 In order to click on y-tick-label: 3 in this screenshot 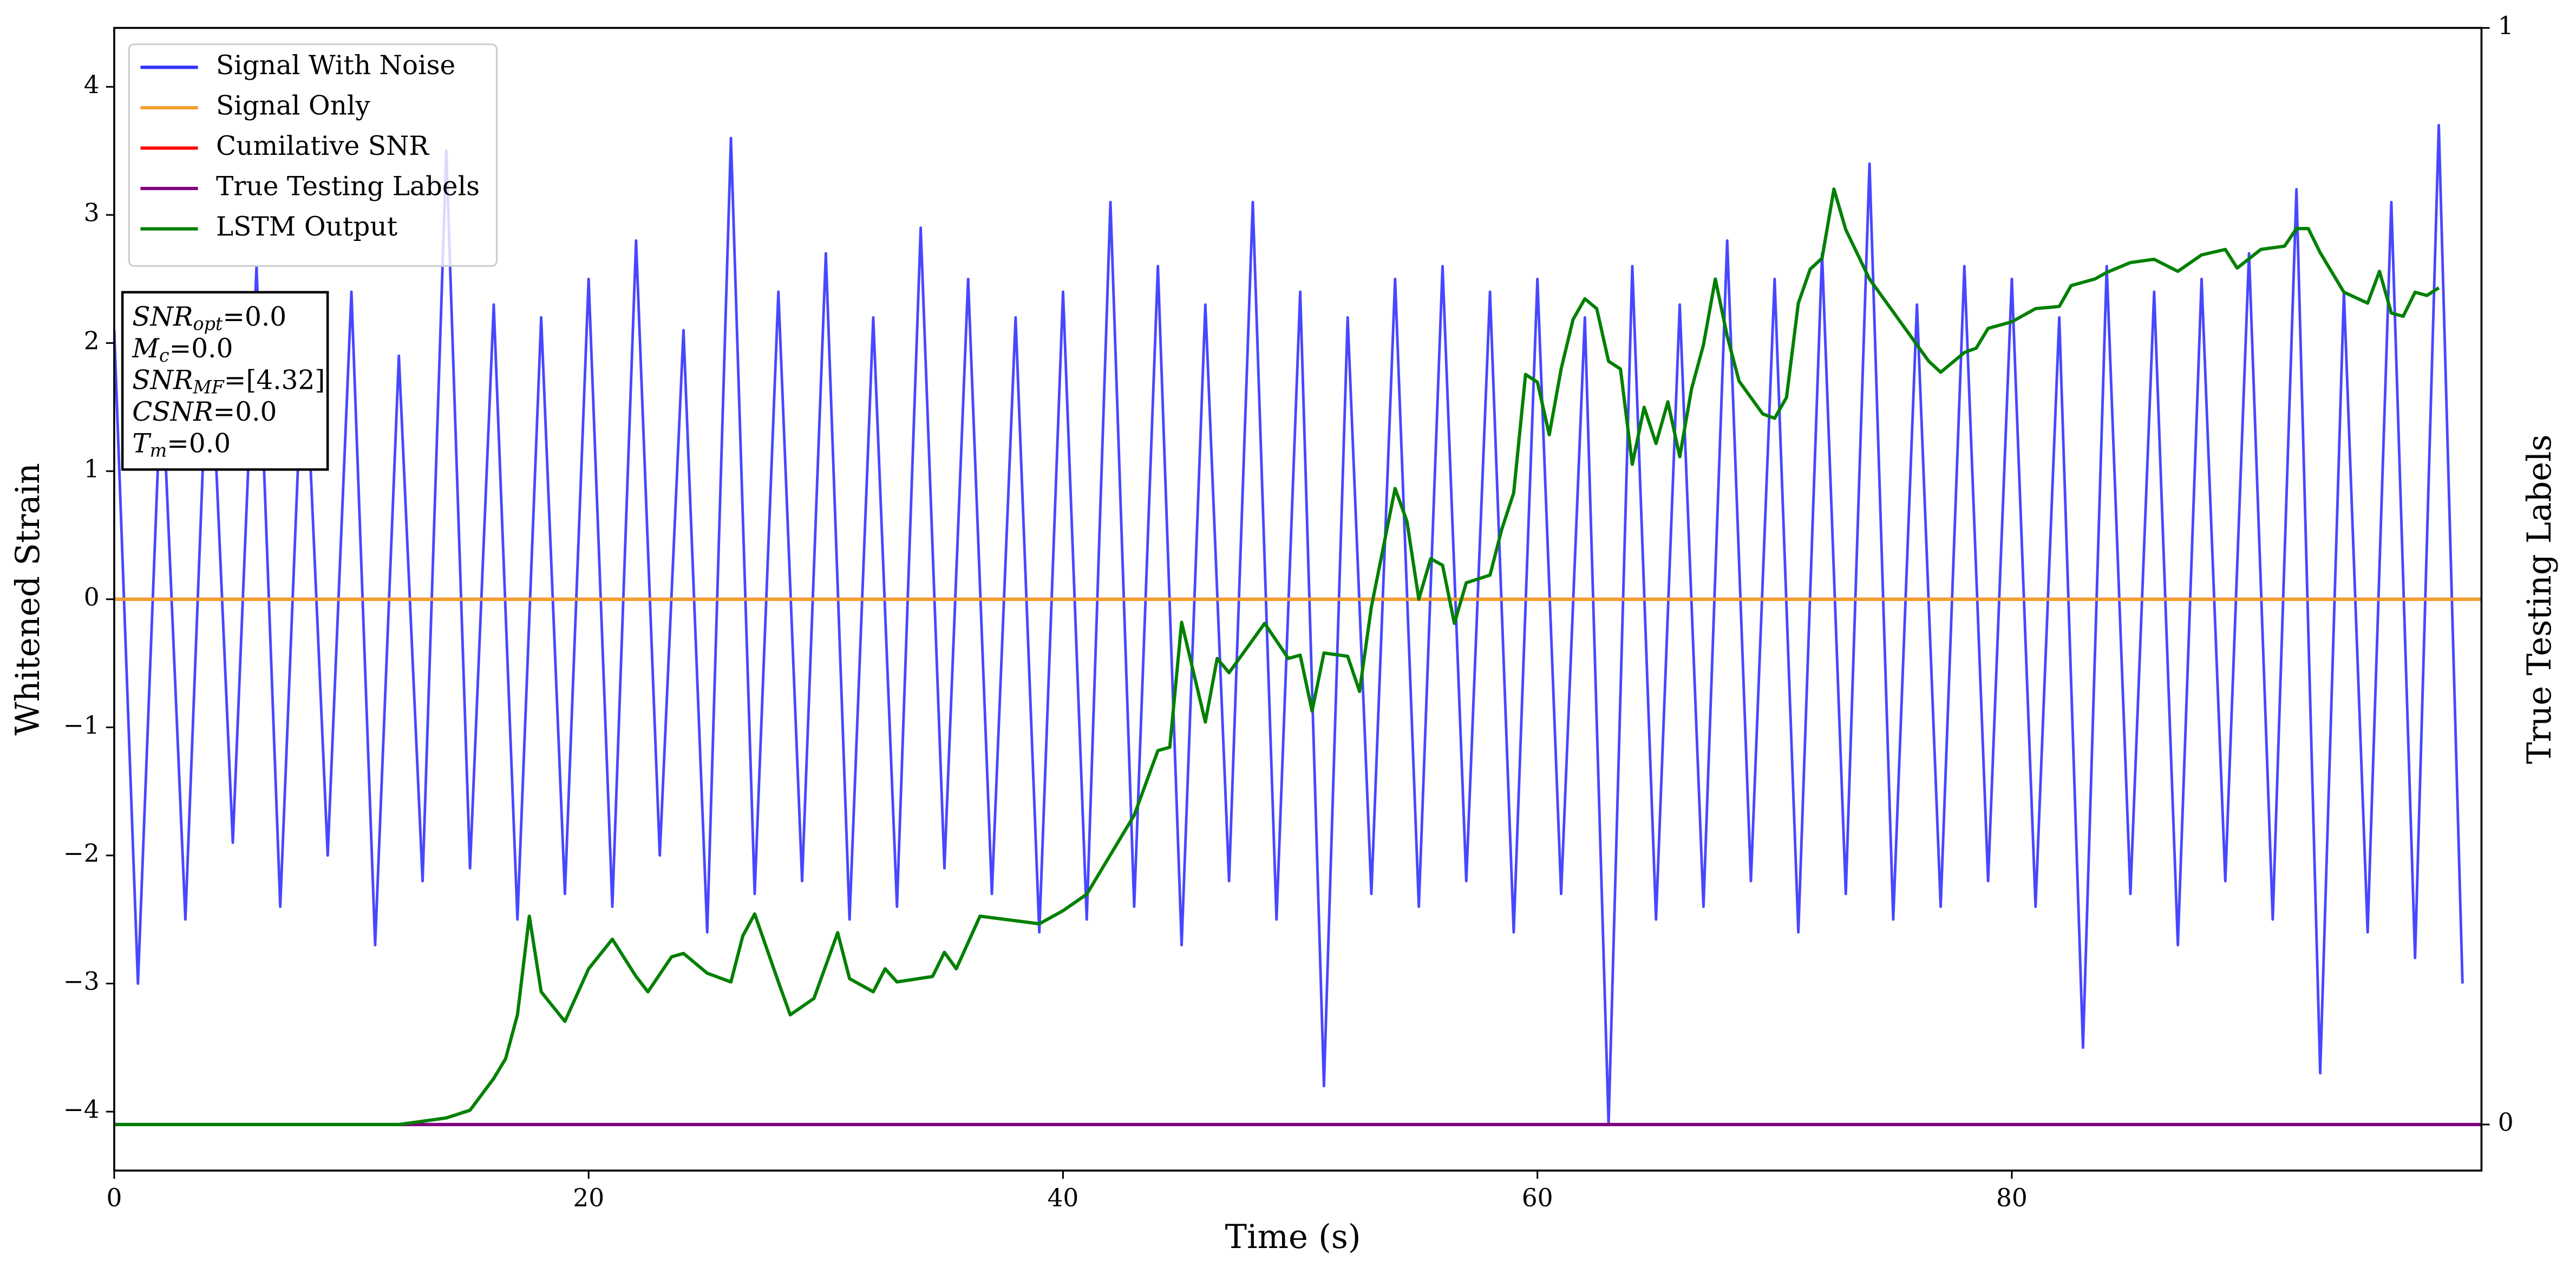, I will do `click(92, 212)`.